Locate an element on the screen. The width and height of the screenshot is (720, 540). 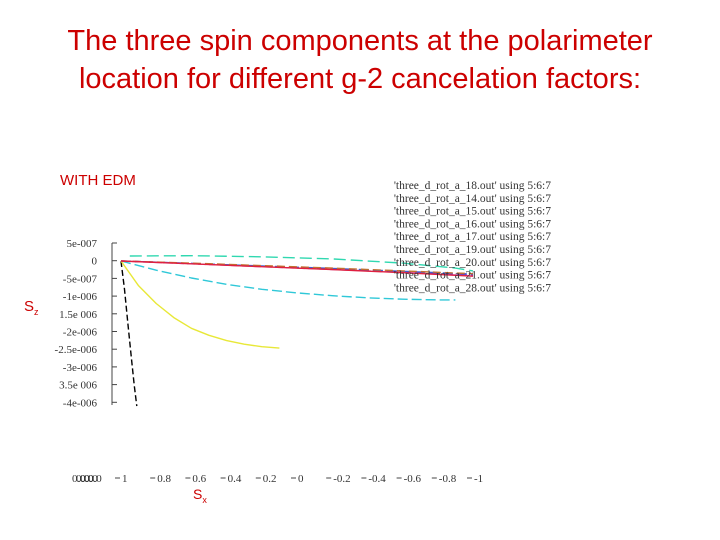
y-axis-label-main: S is located at coordinates (29, 306).